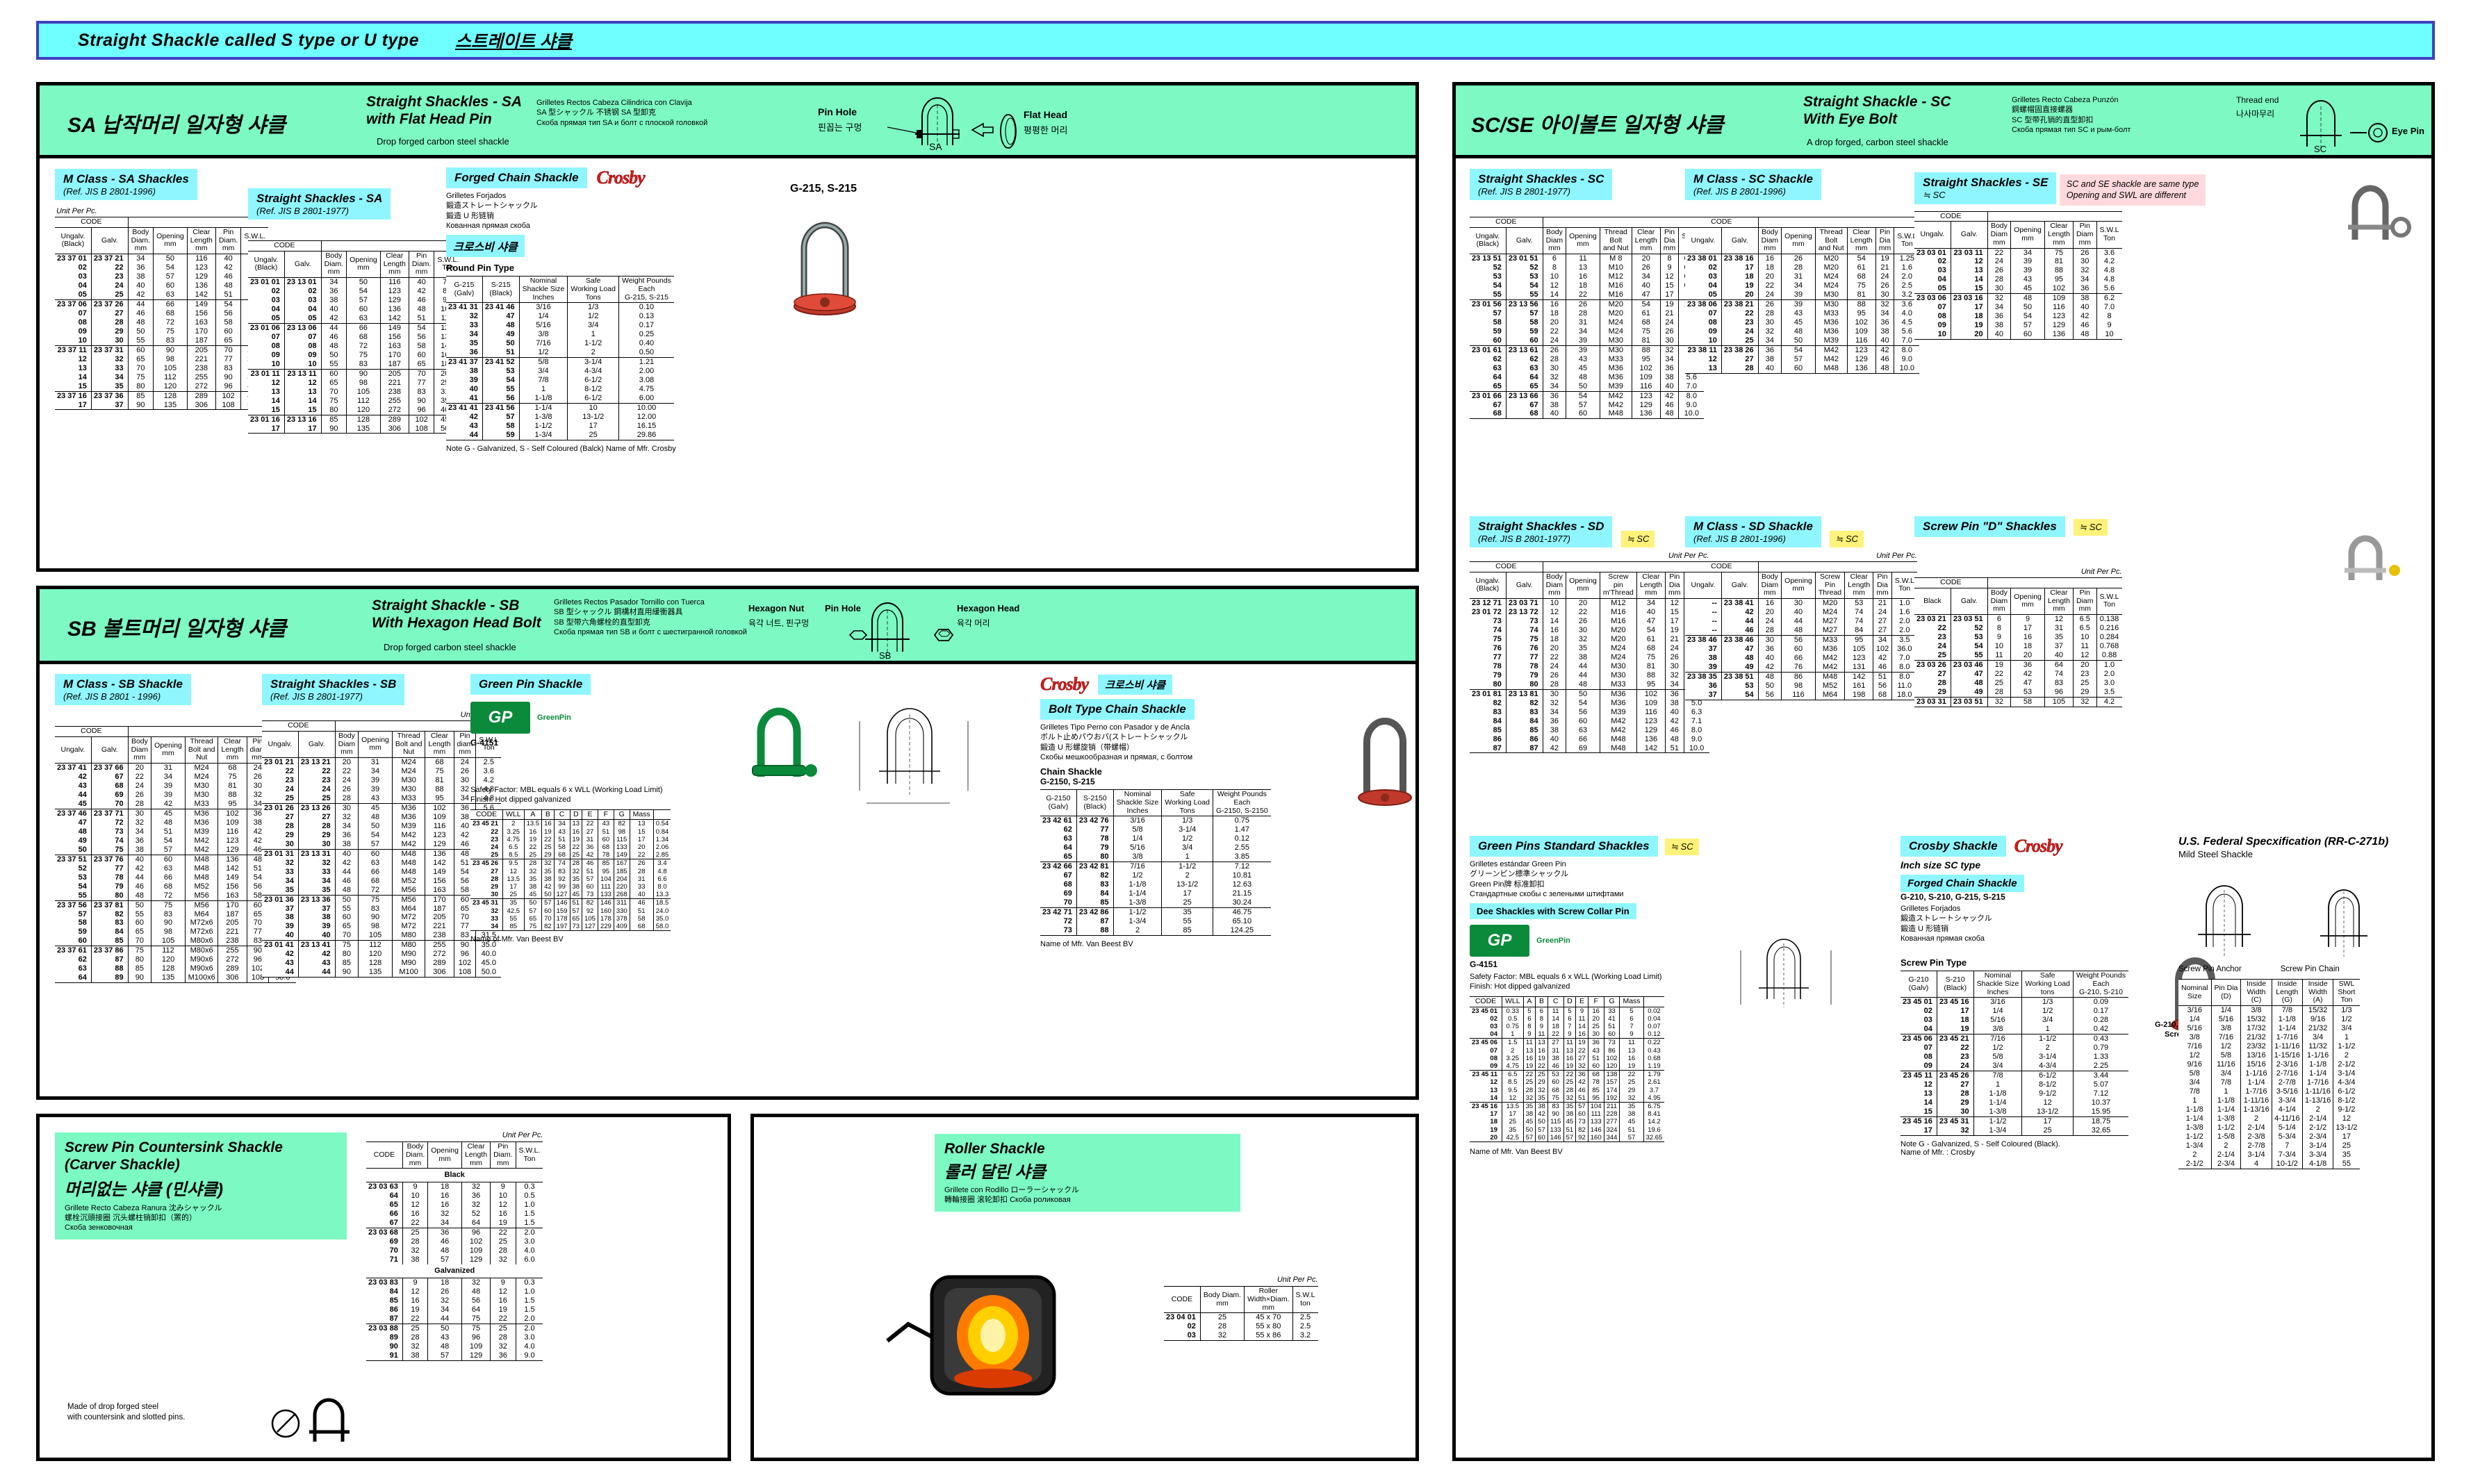  I want to click on table-cell-swl: 13-1/2, so click(593, 417).